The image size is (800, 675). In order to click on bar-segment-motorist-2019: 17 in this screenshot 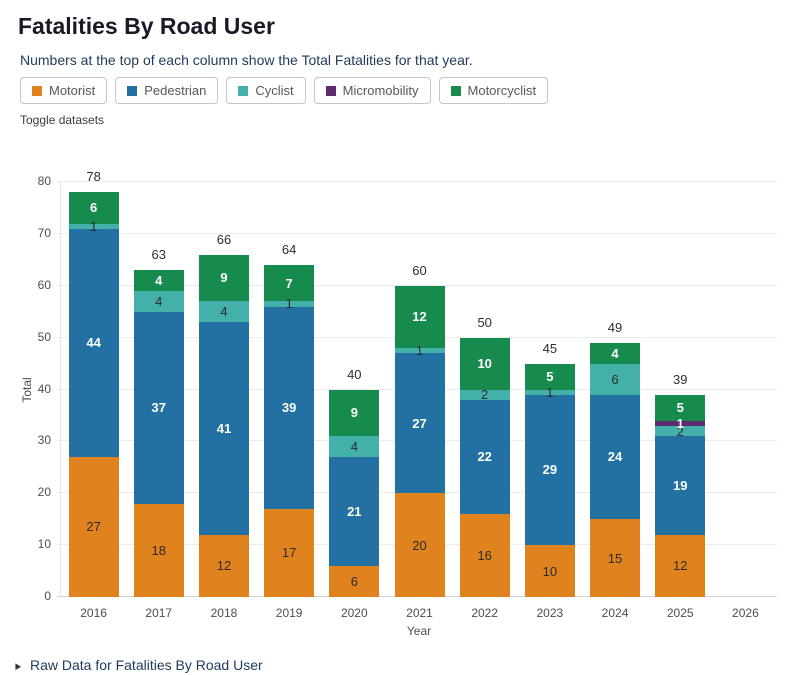, I will do `click(289, 552)`.